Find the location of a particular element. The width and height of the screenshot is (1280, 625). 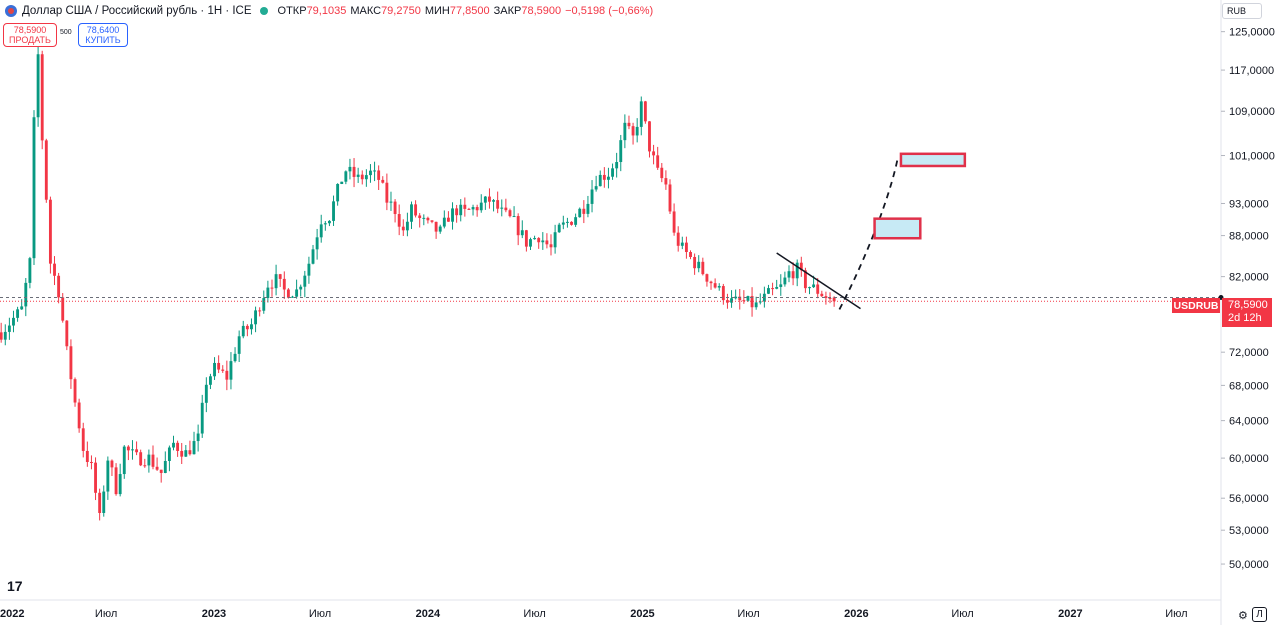

close-value: 78,5900 is located at coordinates (541, 11).